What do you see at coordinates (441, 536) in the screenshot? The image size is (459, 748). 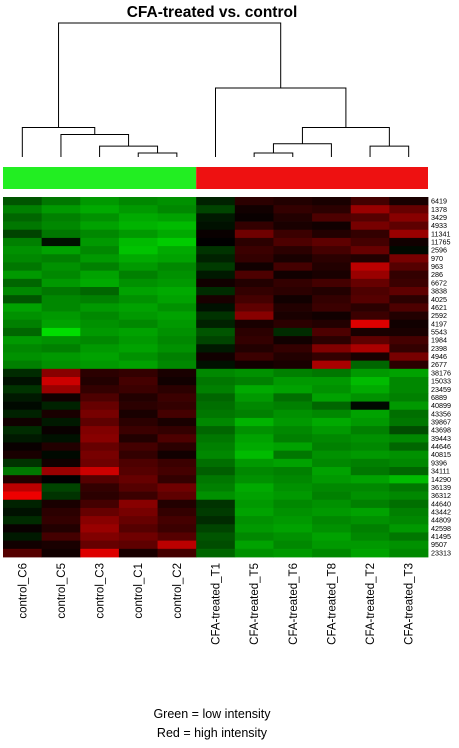 I see `row-label: 41495` at bounding box center [441, 536].